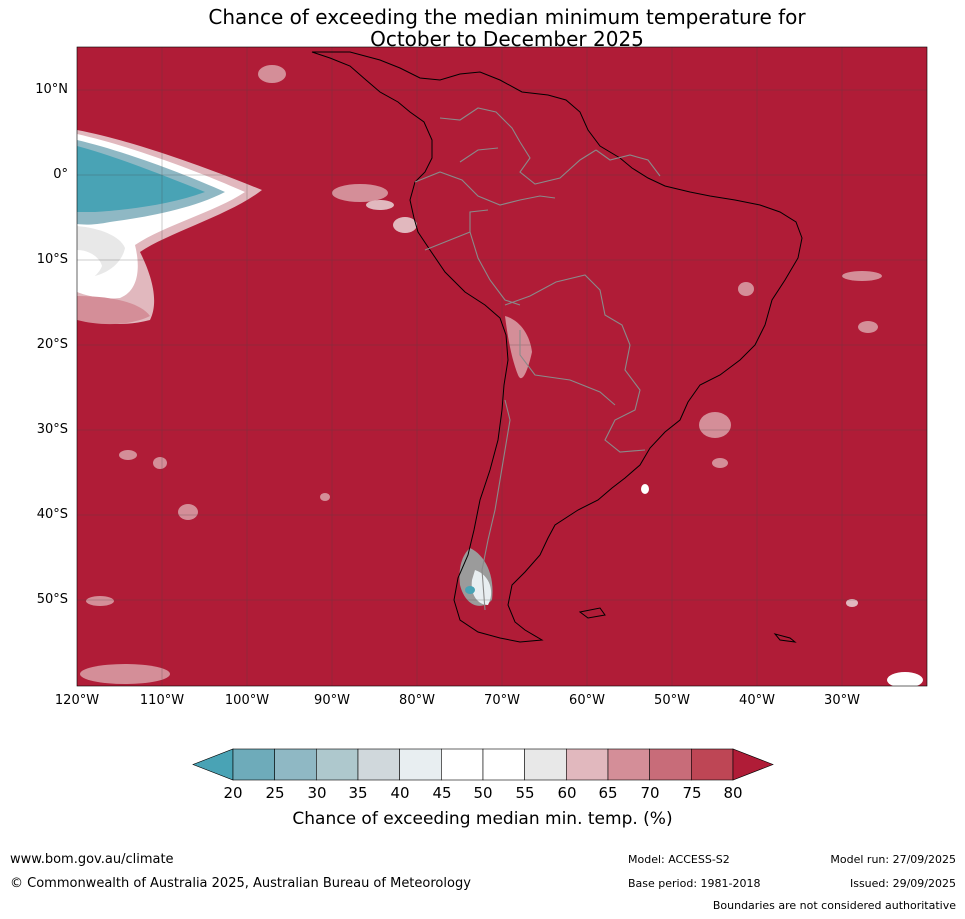 The image size is (965, 919). I want to click on lon-label-90w: 90°W, so click(332, 700).